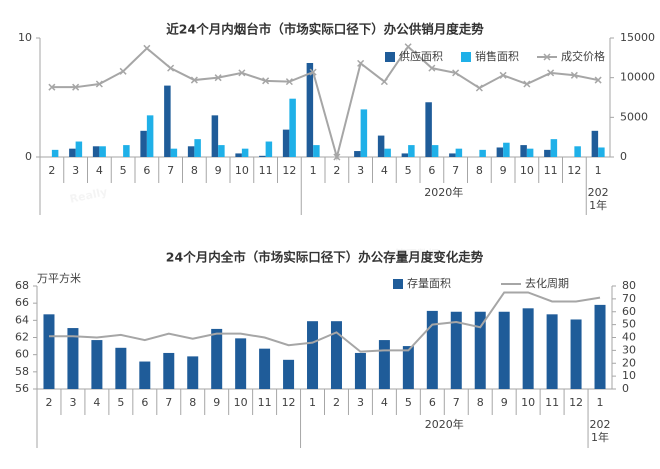 Image resolution: width=660 pixels, height=469 pixels. I want to click on y2-tick-label: 30, so click(629, 349).